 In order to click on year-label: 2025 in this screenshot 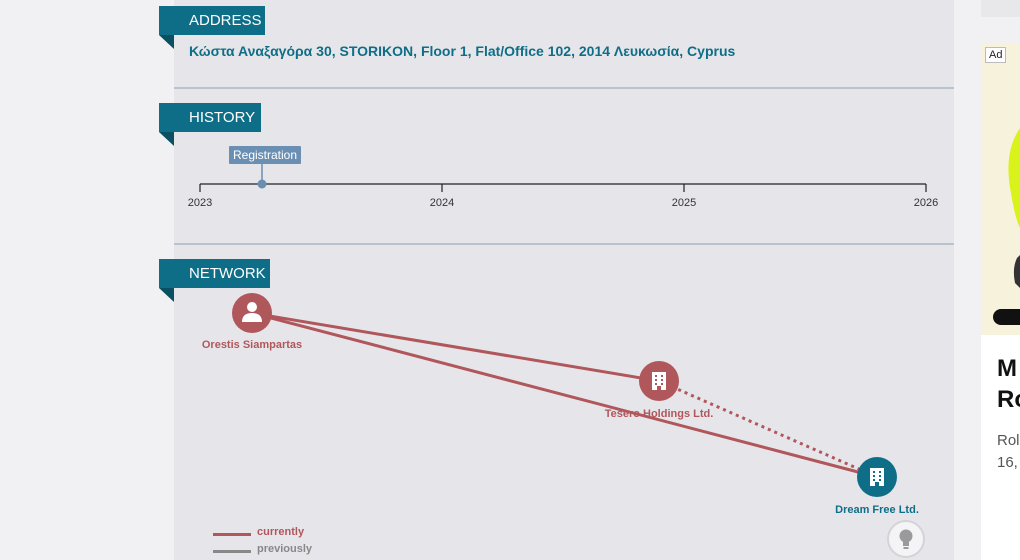, I will do `click(684, 203)`.